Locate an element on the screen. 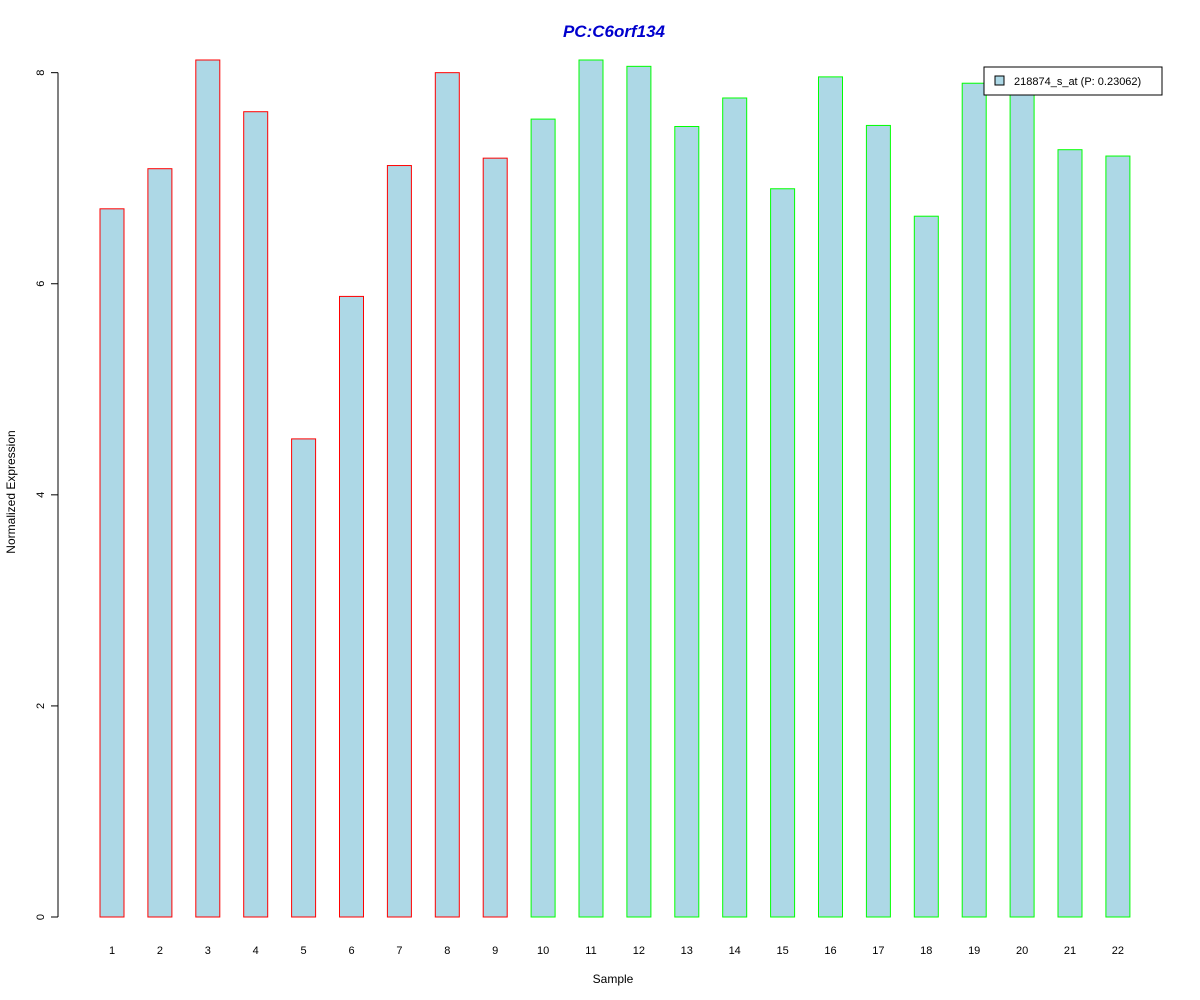  chart-title: PC:C6orf134 is located at coordinates (614, 31).